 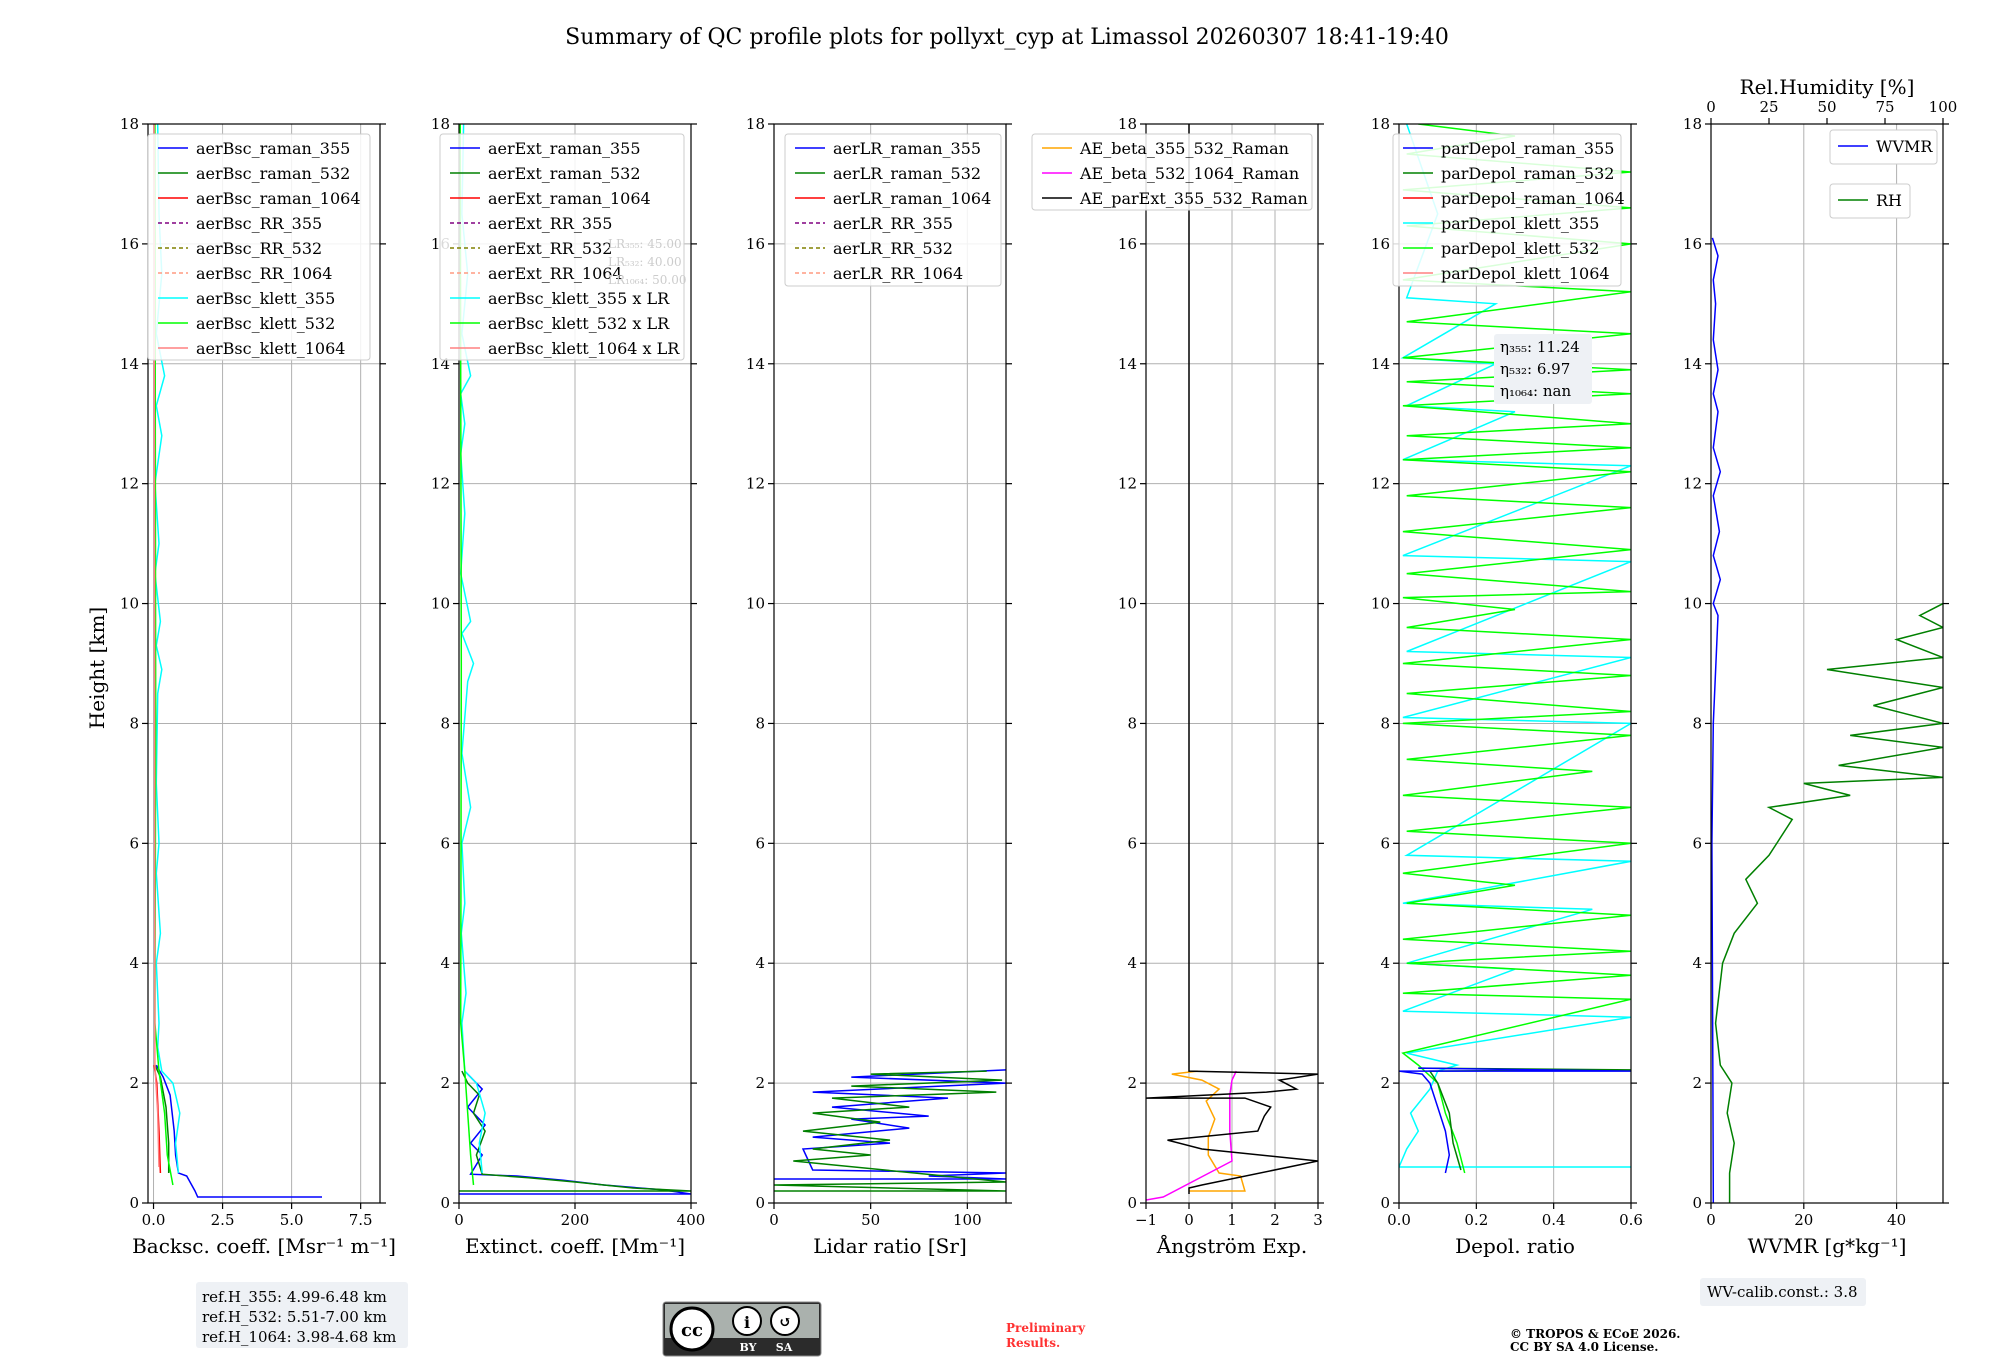 What do you see at coordinates (907, 173) in the screenshot?
I see `legend-label: aerLR_raman_532` at bounding box center [907, 173].